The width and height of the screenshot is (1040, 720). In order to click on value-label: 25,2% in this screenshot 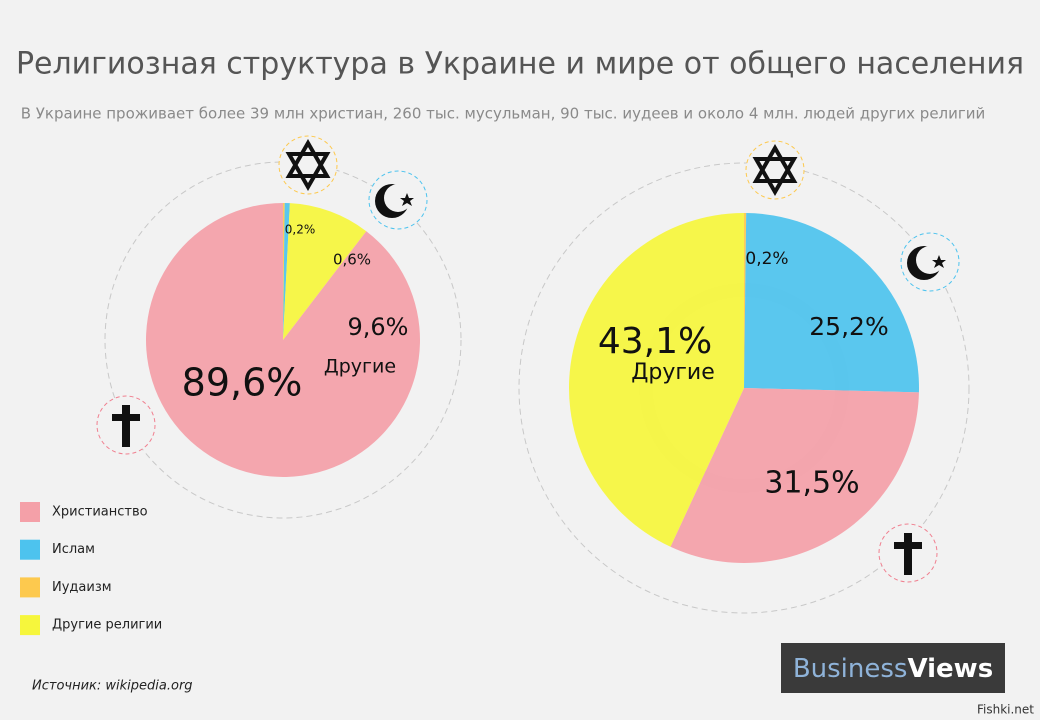, I will do `click(848, 326)`.